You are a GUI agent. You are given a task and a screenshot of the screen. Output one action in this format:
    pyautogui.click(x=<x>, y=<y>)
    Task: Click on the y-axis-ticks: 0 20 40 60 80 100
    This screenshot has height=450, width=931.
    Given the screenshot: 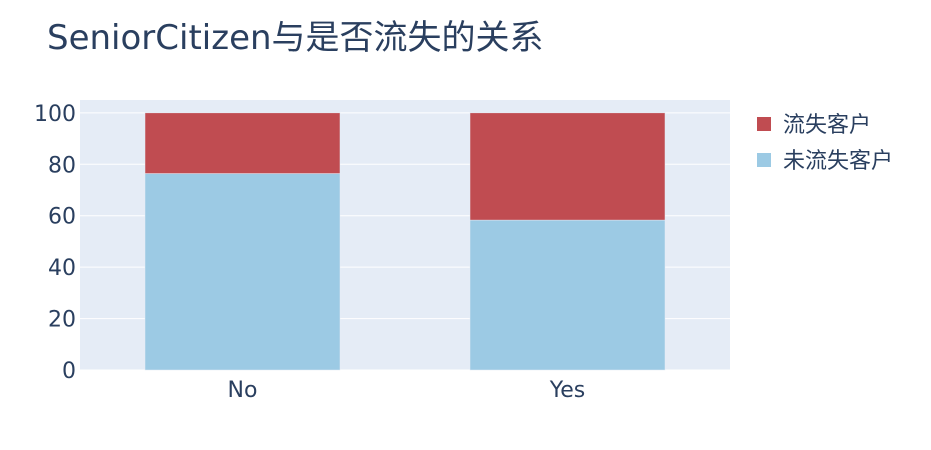 What is the action you would take?
    pyautogui.click(x=55, y=243)
    